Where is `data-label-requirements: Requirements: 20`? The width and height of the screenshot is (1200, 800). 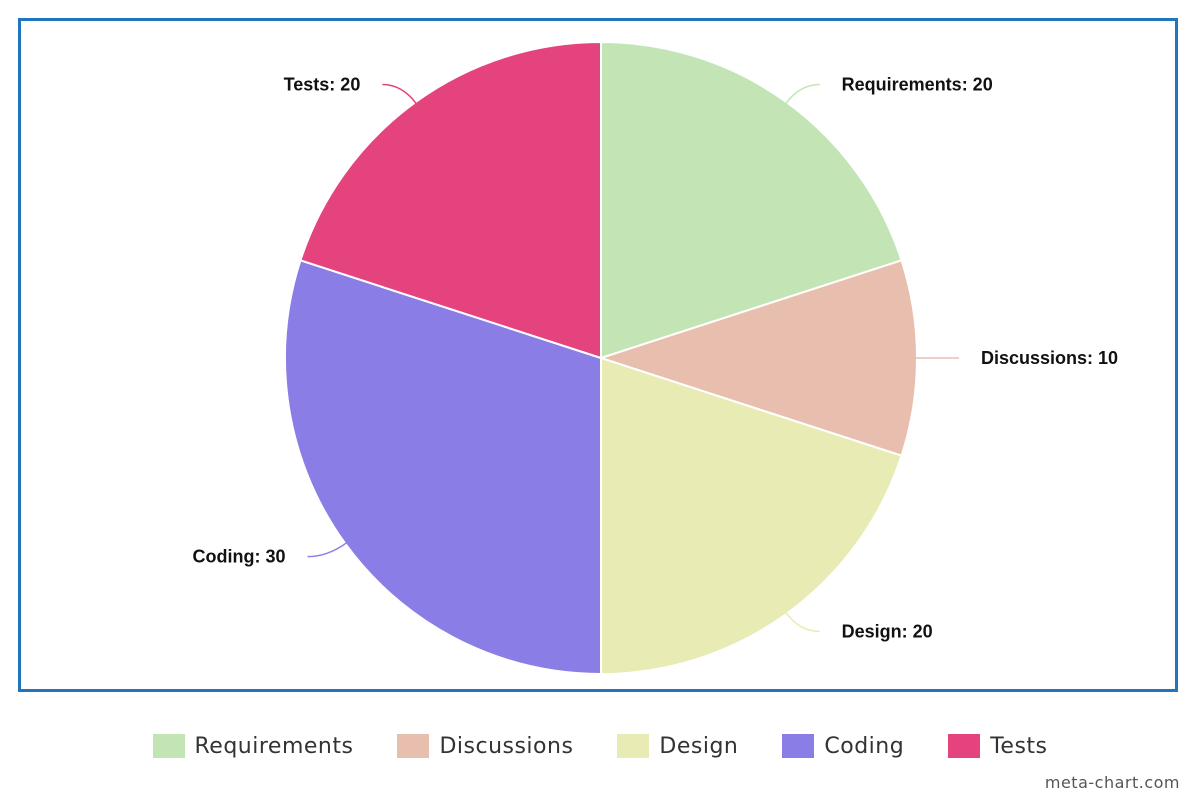
data-label-requirements: Requirements: 20 is located at coordinates (917, 85).